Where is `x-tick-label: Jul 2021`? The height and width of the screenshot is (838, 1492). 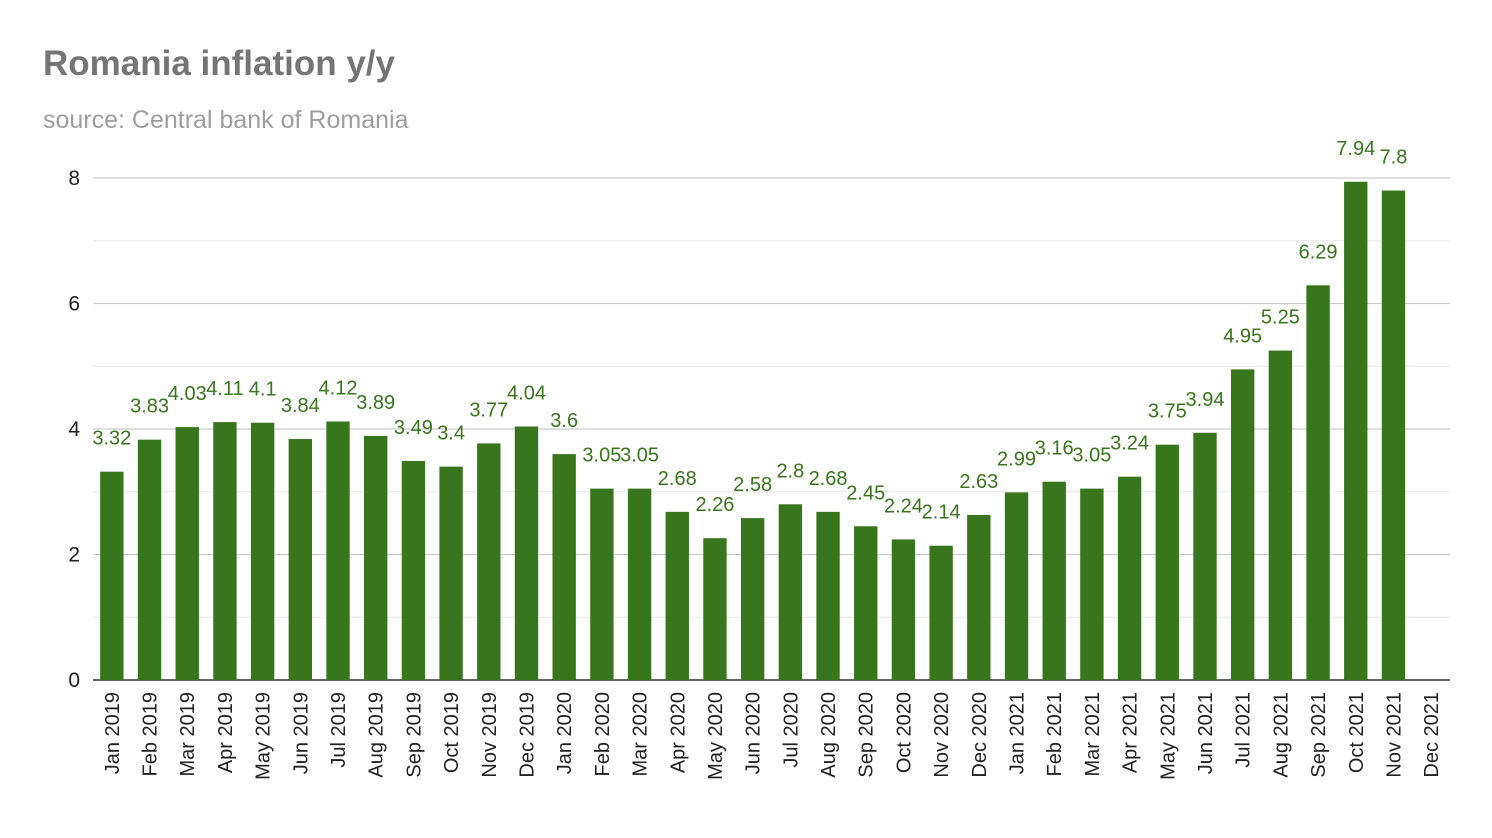 x-tick-label: Jul 2021 is located at coordinates (1244, 730).